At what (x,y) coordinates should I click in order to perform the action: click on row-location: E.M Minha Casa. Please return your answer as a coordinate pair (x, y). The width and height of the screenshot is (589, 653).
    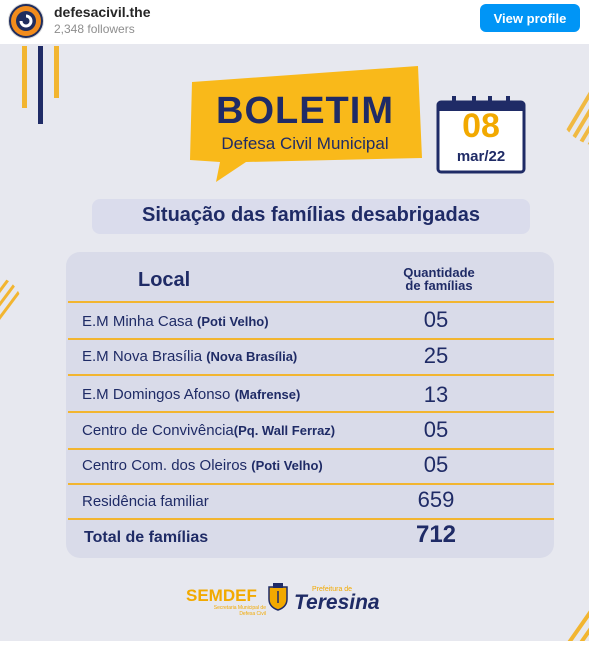
    Looking at the image, I should click on (137, 321).